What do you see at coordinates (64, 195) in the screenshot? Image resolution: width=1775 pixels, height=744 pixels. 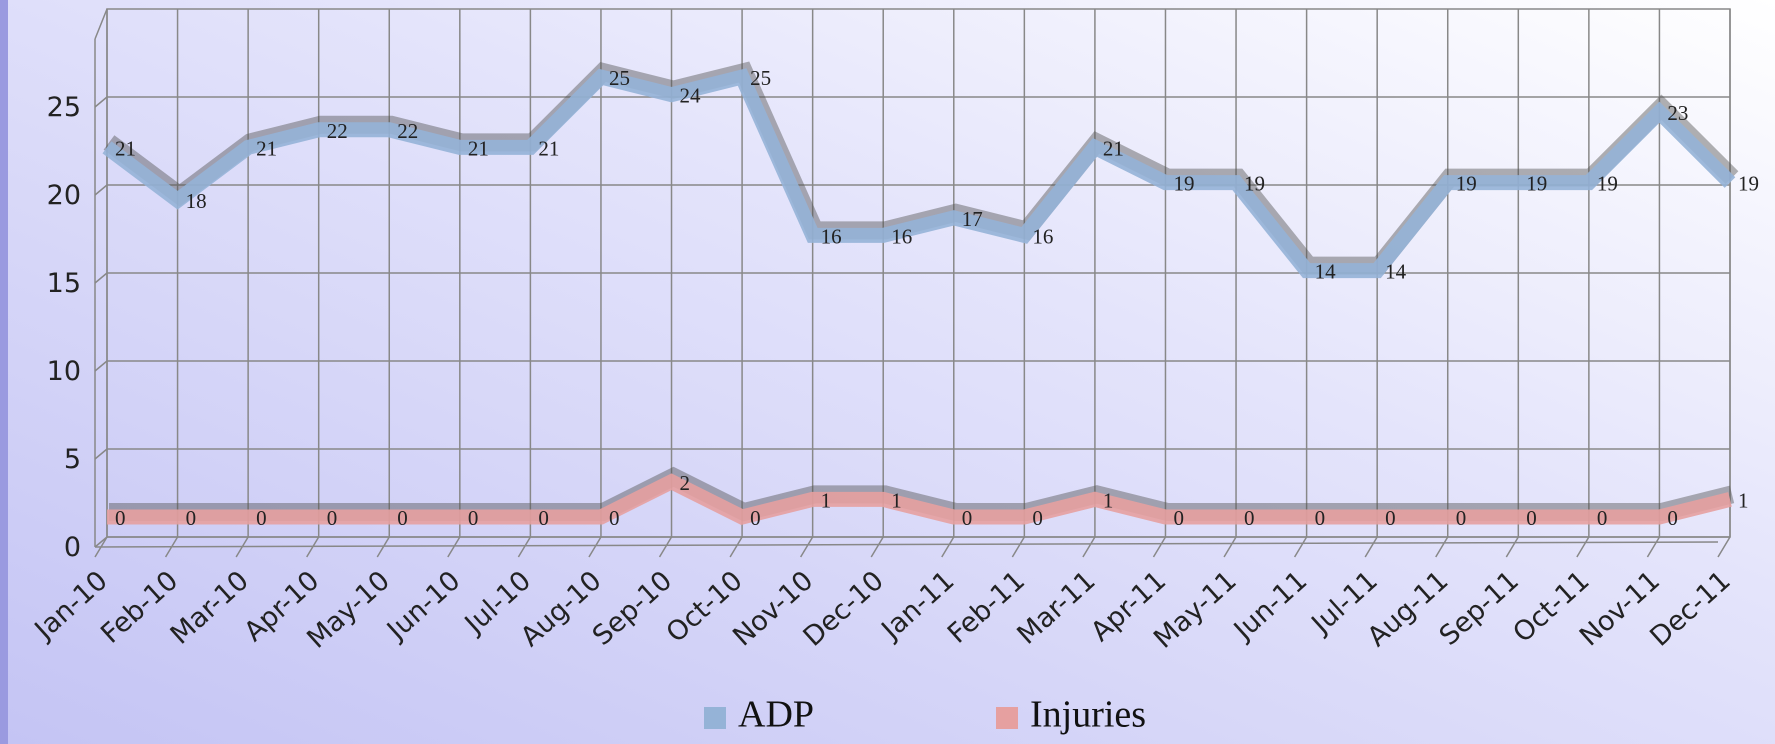 I see `y-tick-label: 20` at bounding box center [64, 195].